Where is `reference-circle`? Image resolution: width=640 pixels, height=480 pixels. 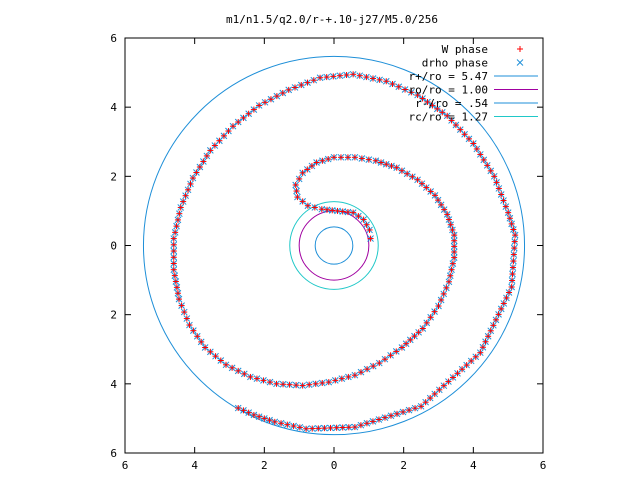 reference-circle is located at coordinates (334, 245).